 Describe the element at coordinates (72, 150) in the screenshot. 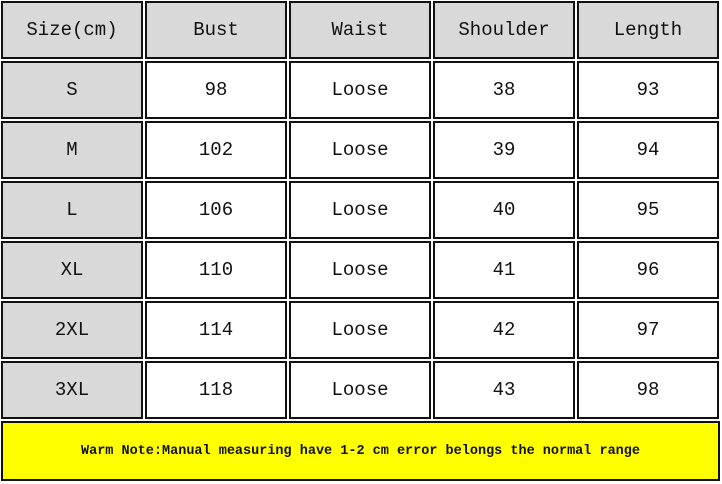

I see `size-cell: M` at that location.